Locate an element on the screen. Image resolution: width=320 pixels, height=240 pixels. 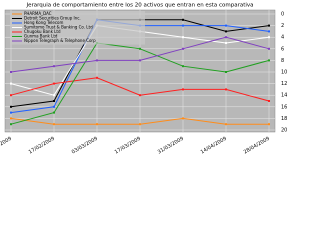
y-tick-label: 14 is located at coordinates (284, 96).